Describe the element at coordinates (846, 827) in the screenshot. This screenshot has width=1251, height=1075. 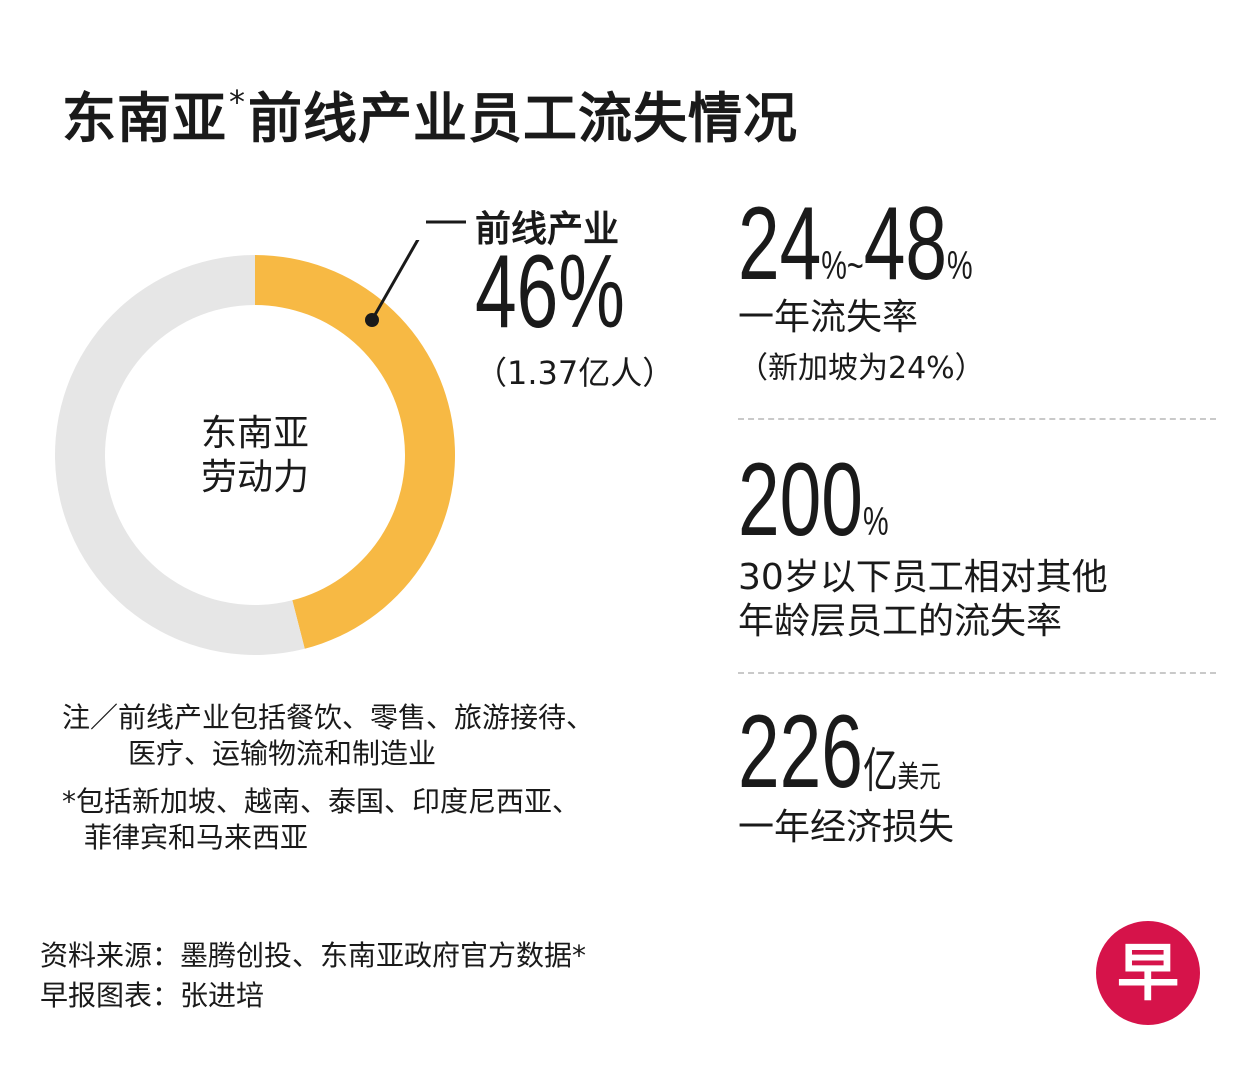
I see `stat-loss-label: 一年经济损失` at that location.